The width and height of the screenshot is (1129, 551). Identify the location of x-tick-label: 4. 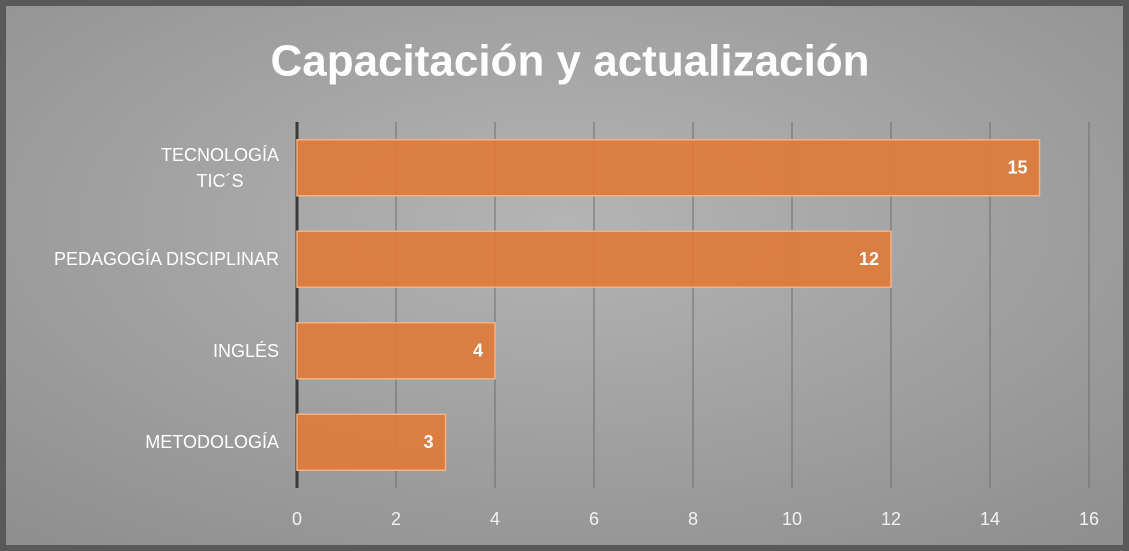
(495, 519).